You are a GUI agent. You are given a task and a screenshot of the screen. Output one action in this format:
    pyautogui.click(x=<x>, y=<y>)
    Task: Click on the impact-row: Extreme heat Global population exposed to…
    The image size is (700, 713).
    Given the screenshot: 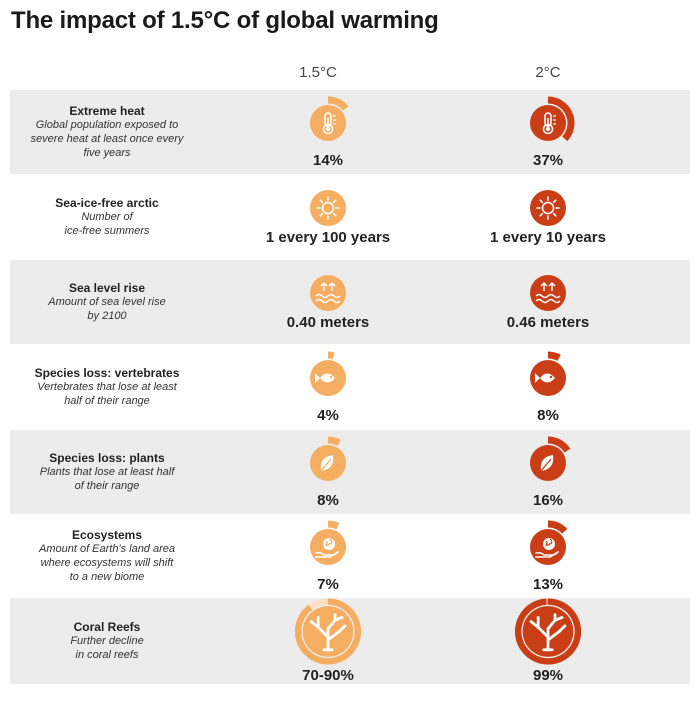 What is the action you would take?
    pyautogui.click(x=350, y=132)
    